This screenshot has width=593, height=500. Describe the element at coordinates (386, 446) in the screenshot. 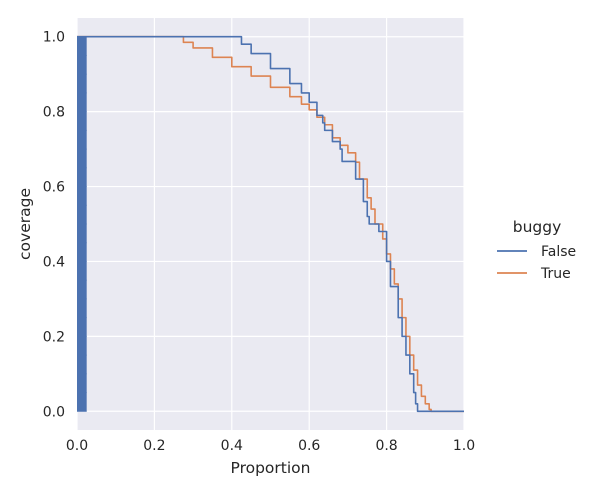

I see `x-tick-label: 0.8` at that location.